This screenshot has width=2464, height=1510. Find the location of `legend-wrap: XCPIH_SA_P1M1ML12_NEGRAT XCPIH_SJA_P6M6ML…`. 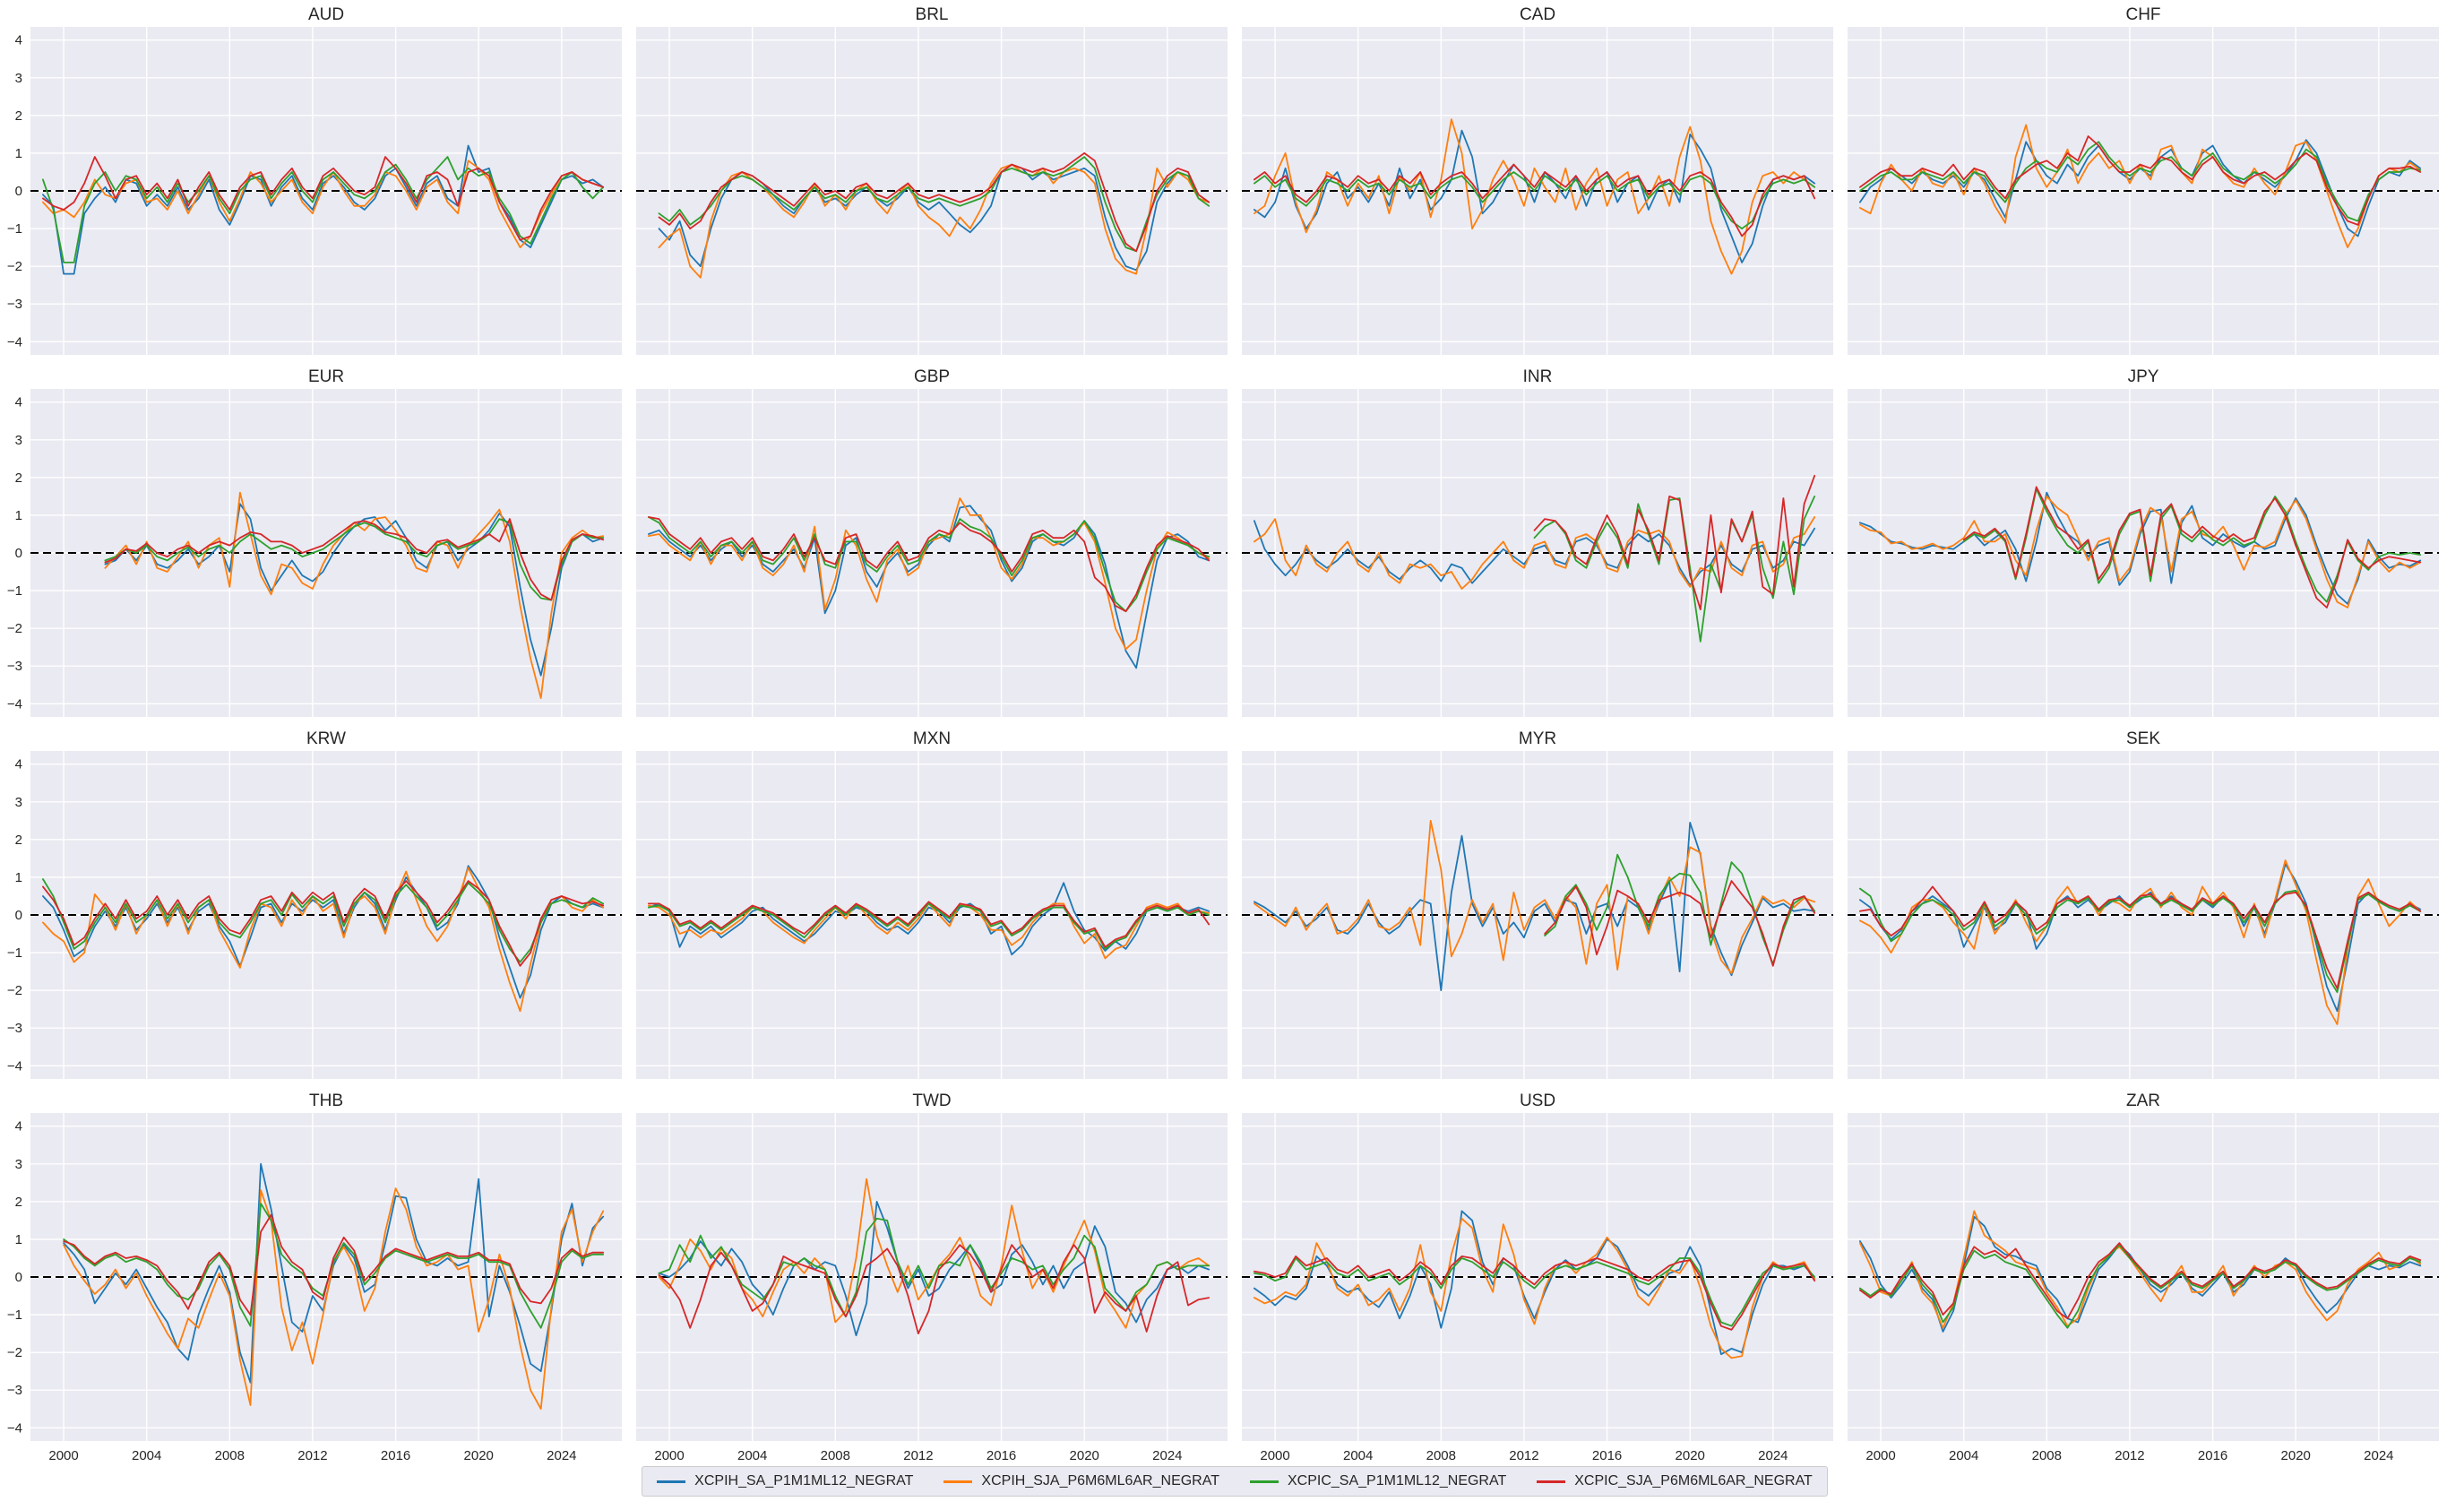

legend-wrap: XCPIH_SA_P1M1ML12_NEGRAT XCPIH_SJA_P6M6ML… is located at coordinates (1234, 1481).